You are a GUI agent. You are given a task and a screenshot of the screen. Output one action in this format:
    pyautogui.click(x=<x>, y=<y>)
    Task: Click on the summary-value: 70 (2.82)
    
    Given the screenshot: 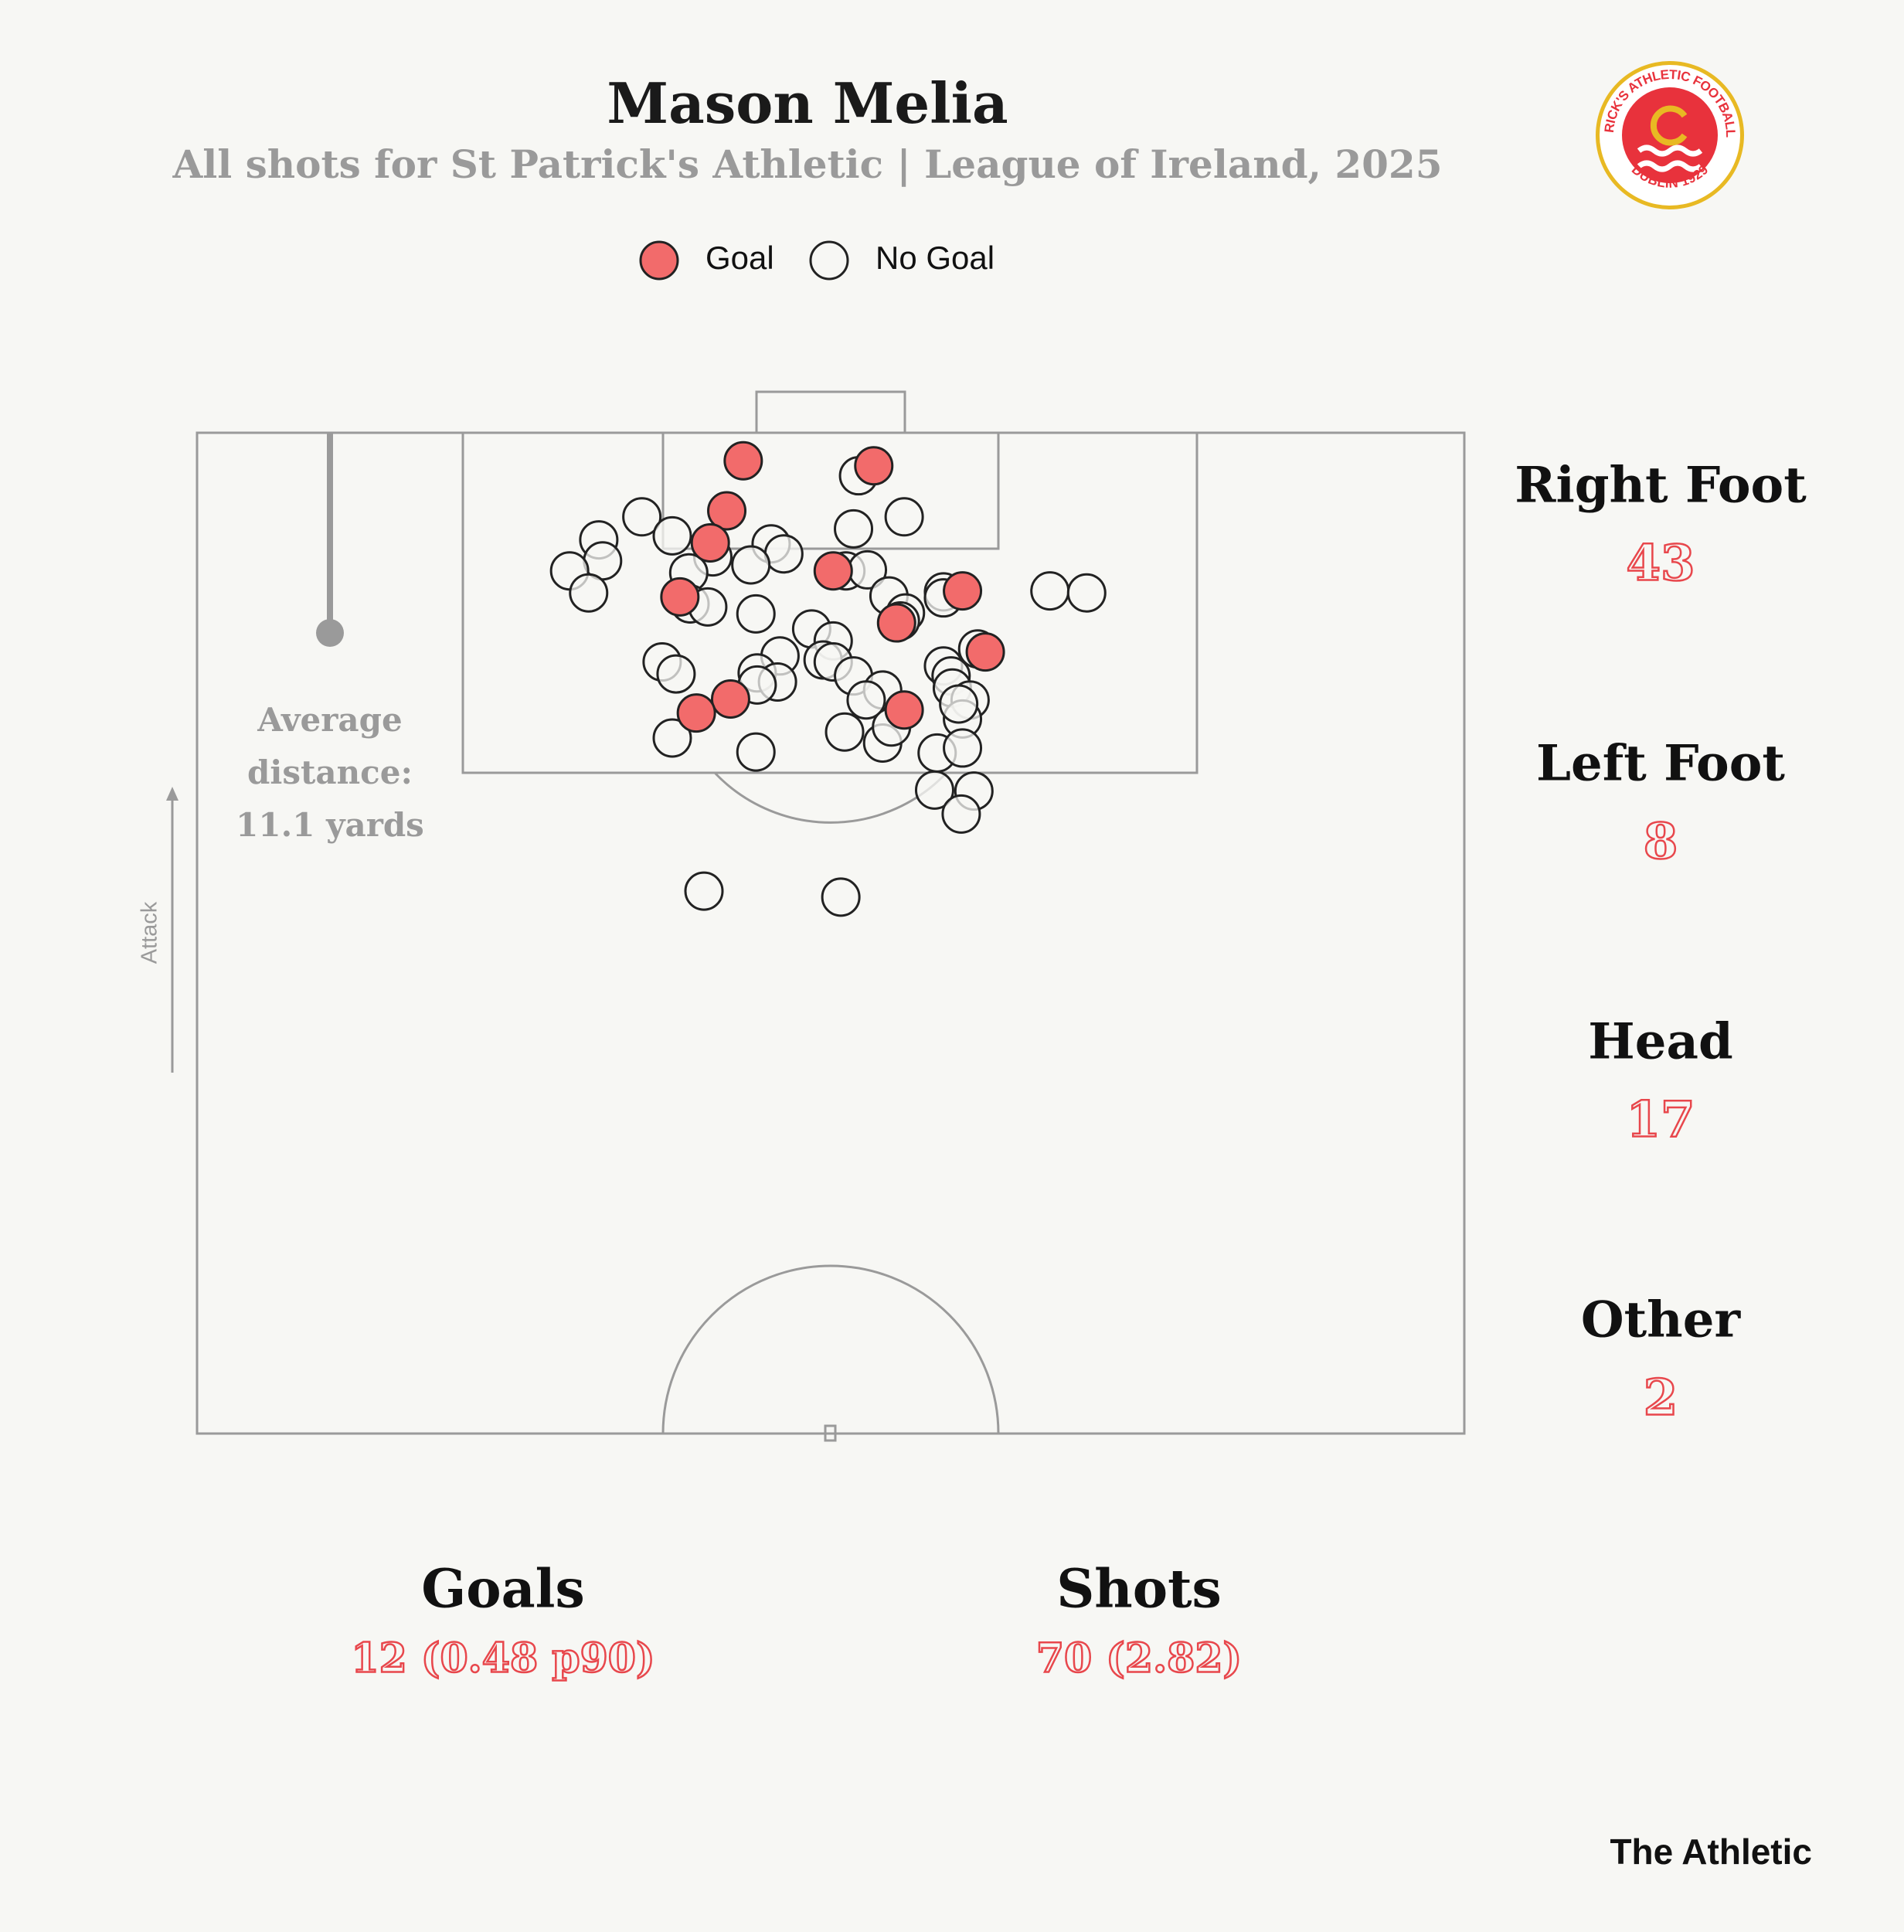 What is the action you would take?
    pyautogui.click(x=1139, y=1658)
    